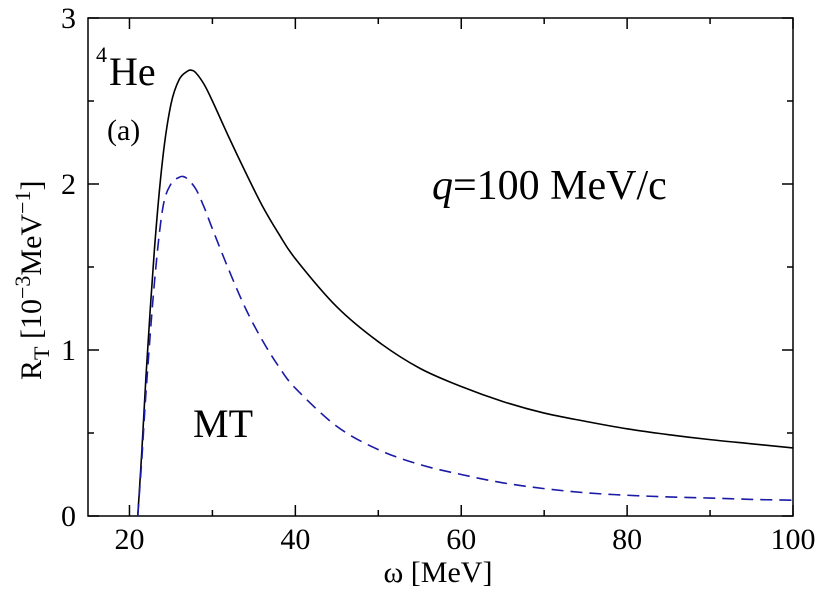  I want to click on momentum-transfer-label: q=100 MeV/c, so click(549, 186).